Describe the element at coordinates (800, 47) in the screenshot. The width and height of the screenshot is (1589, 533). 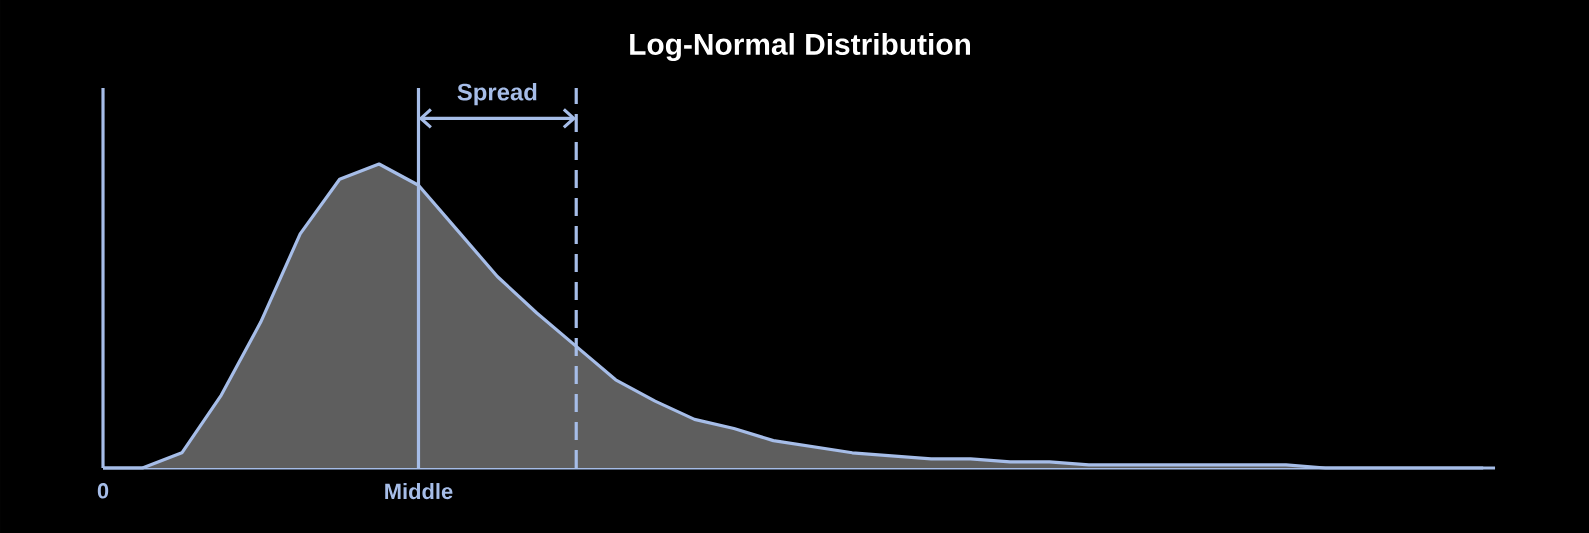
I see `chart-title: Log-Normal Distribution` at that location.